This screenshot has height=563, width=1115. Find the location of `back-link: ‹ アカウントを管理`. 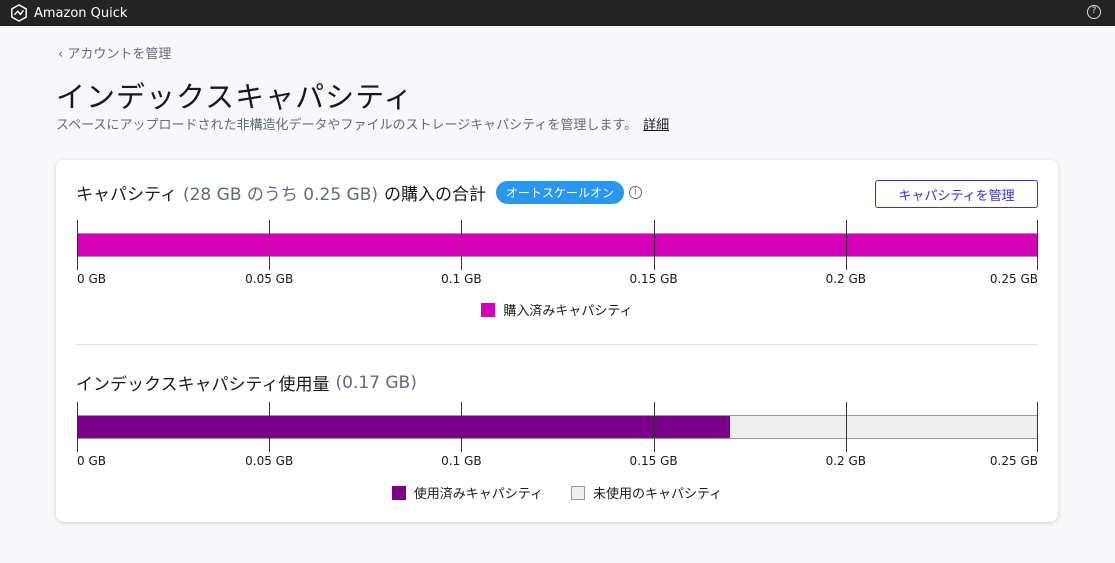

back-link: ‹ アカウントを管理 is located at coordinates (115, 54).